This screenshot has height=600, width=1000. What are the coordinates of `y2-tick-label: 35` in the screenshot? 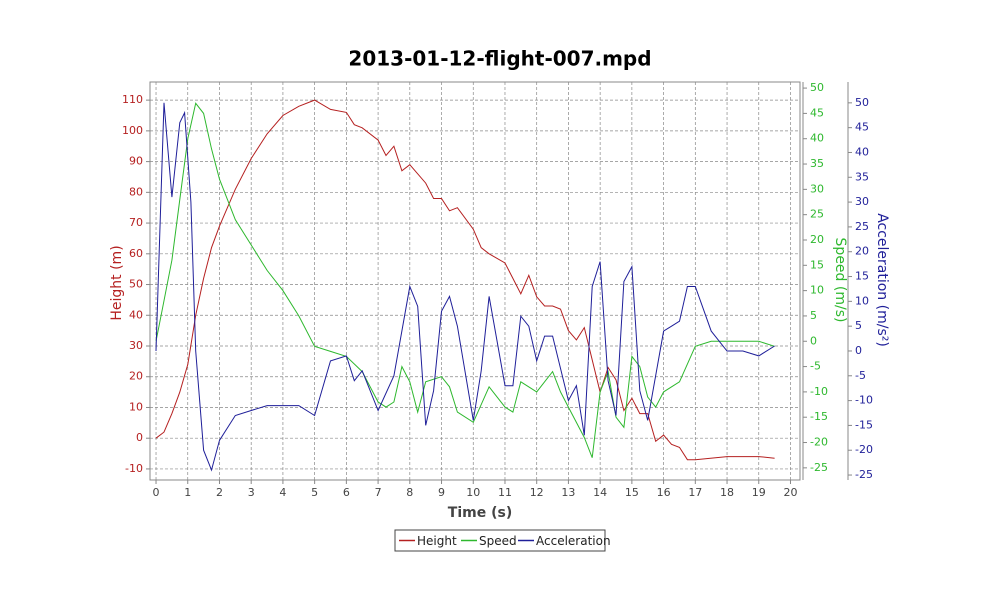 It's located at (817, 163).